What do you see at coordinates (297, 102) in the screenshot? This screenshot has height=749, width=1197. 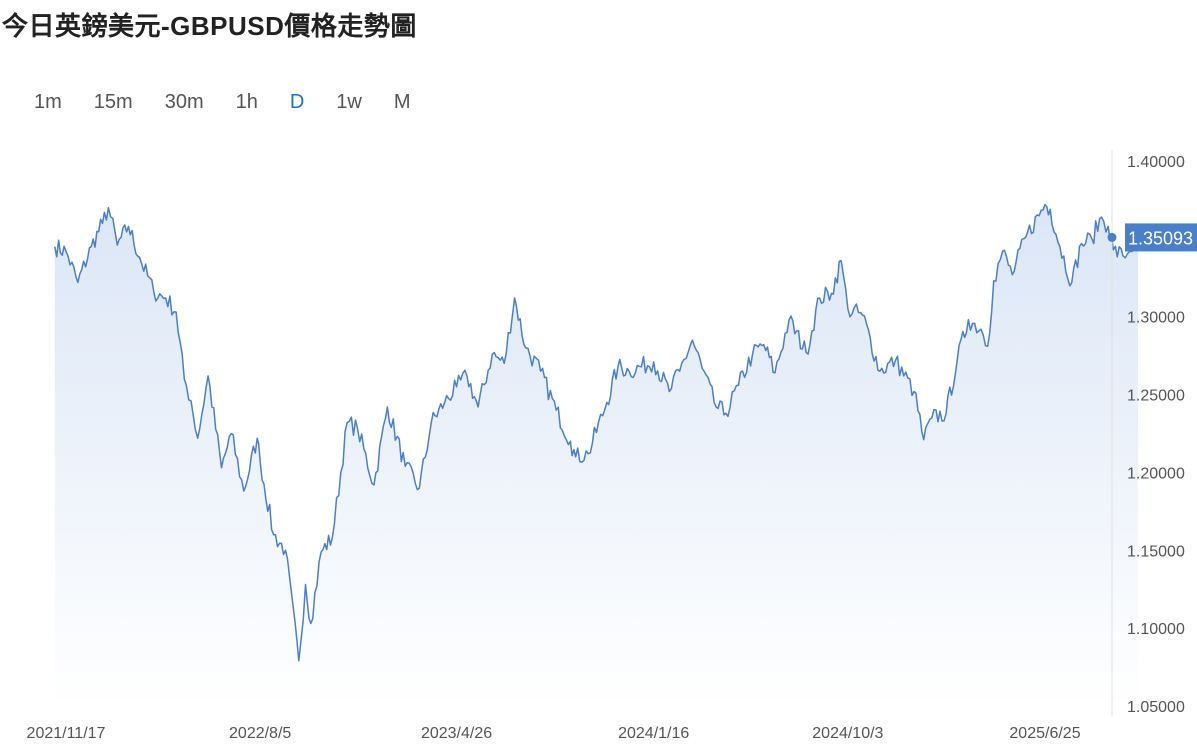 I see `timeframe-d: D` at bounding box center [297, 102].